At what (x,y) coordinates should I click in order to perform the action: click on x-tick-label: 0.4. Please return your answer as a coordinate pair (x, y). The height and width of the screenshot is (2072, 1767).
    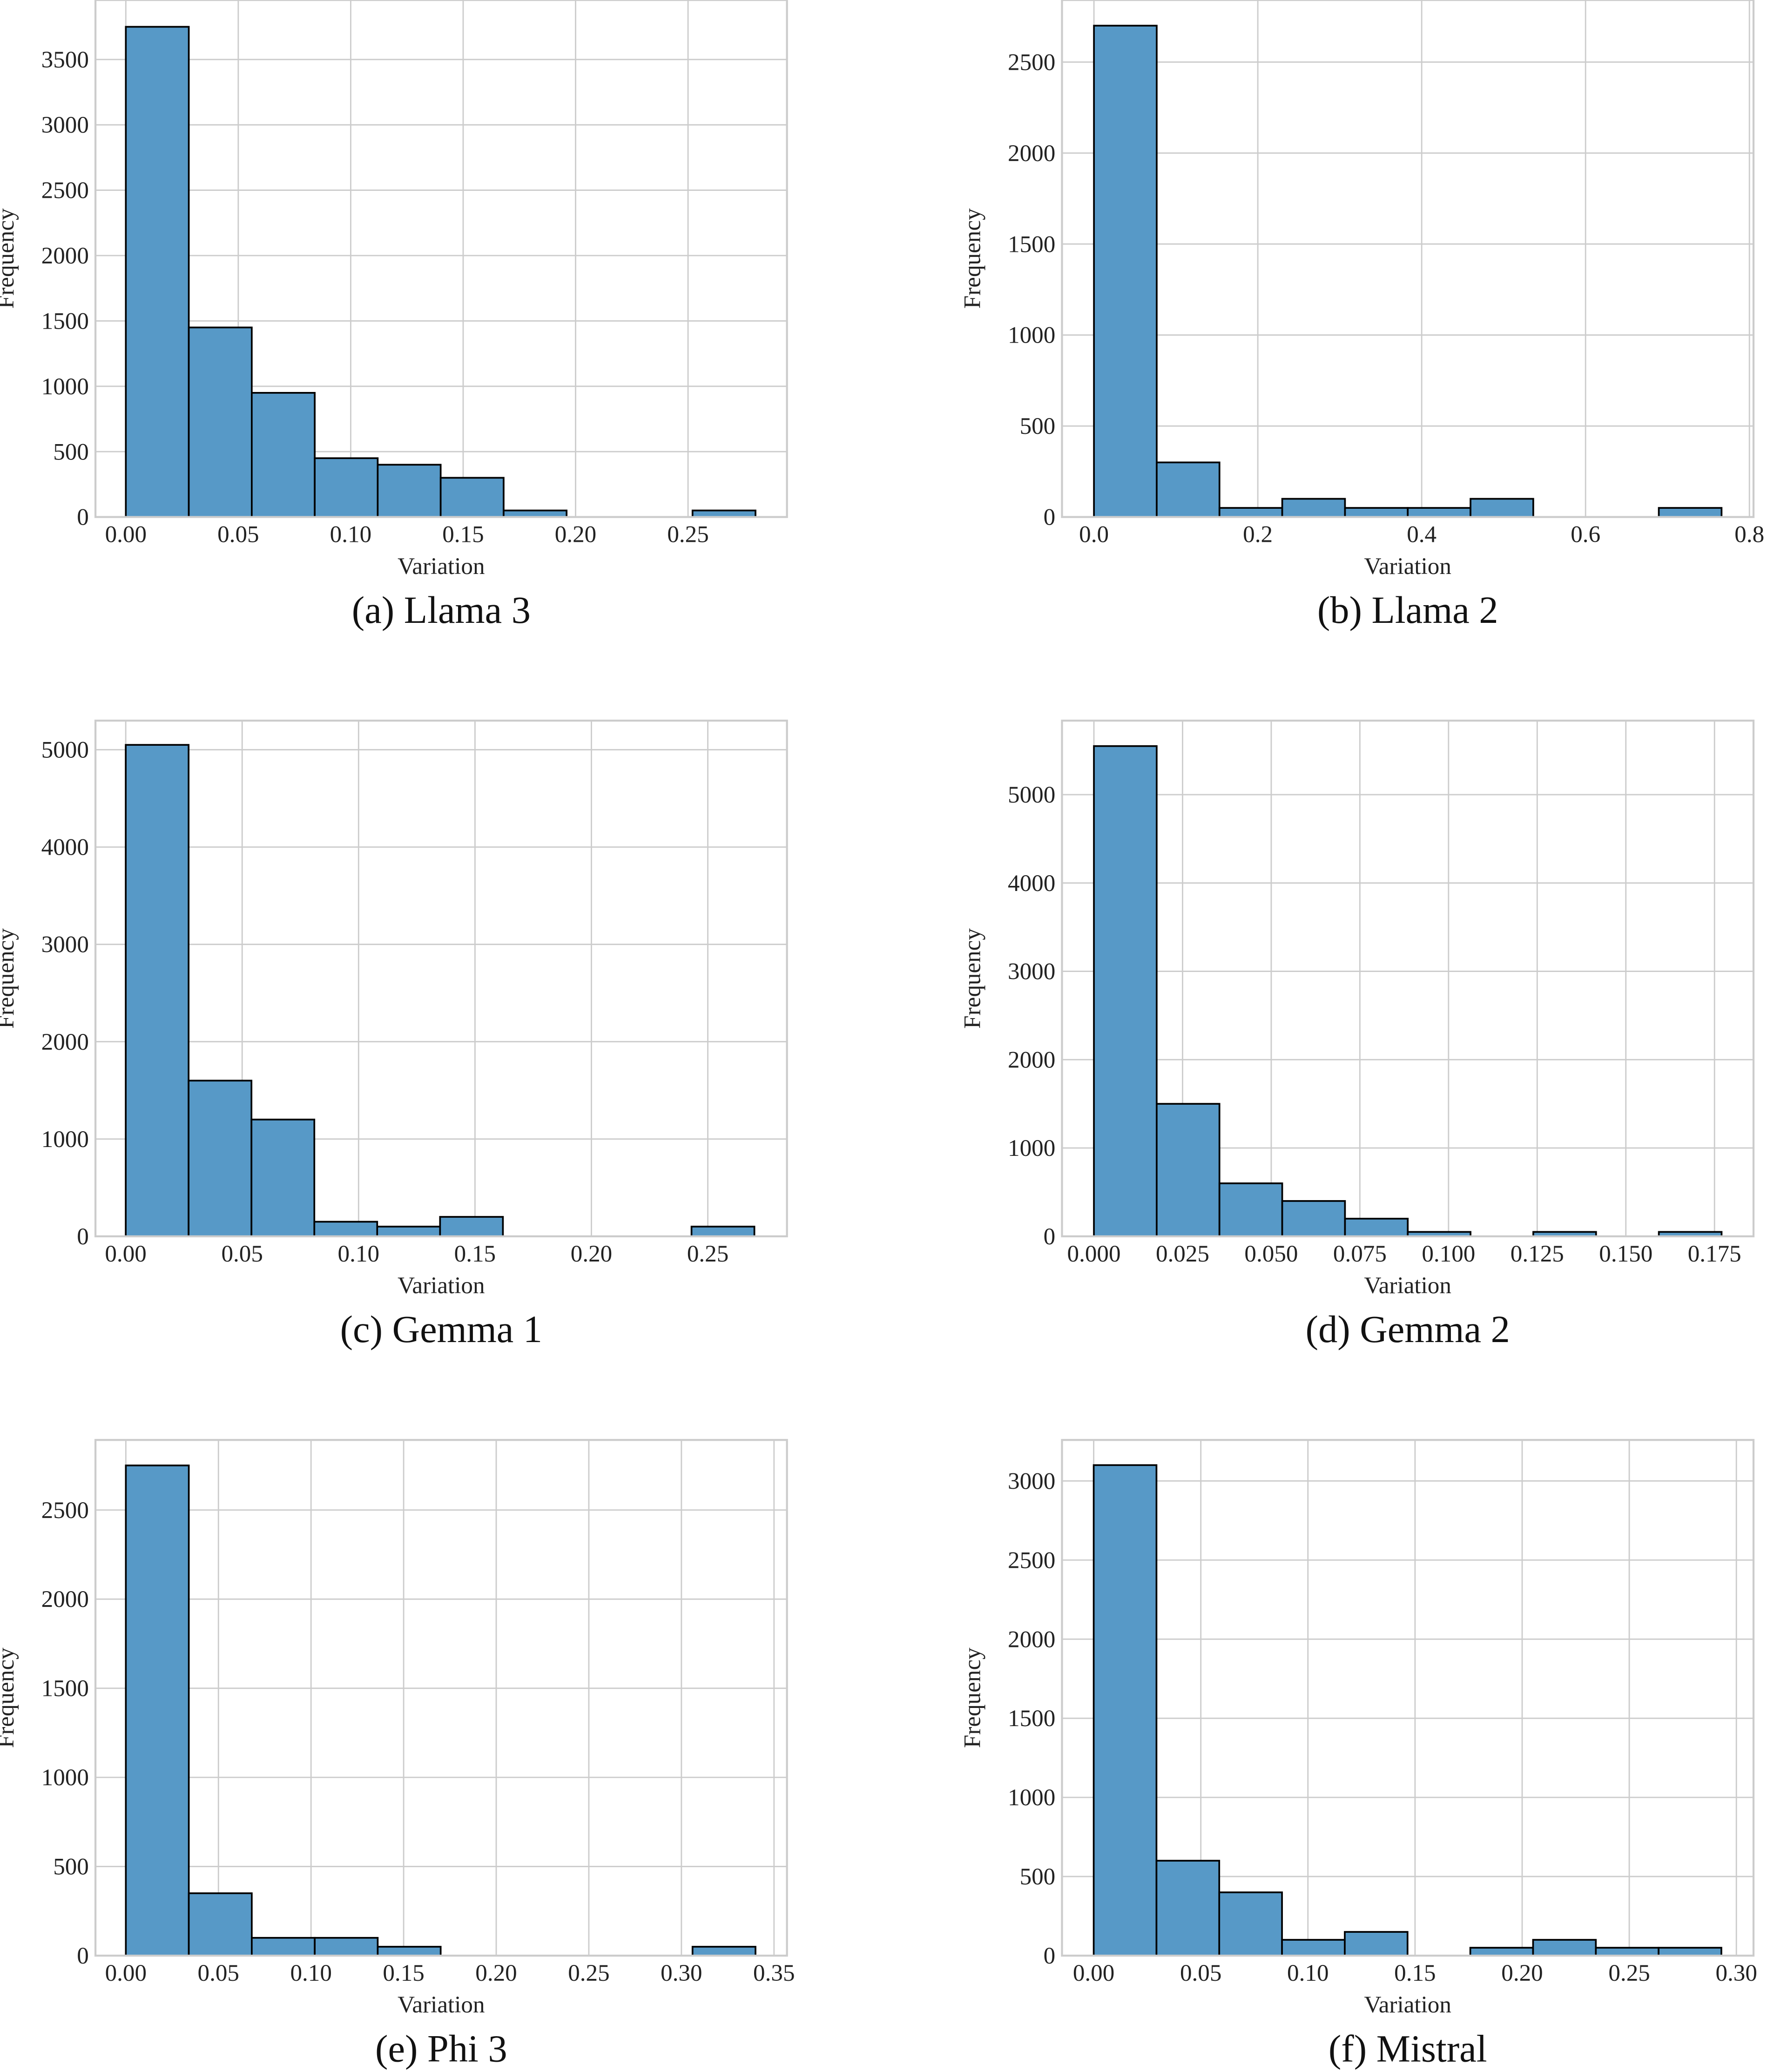
    Looking at the image, I should click on (1422, 534).